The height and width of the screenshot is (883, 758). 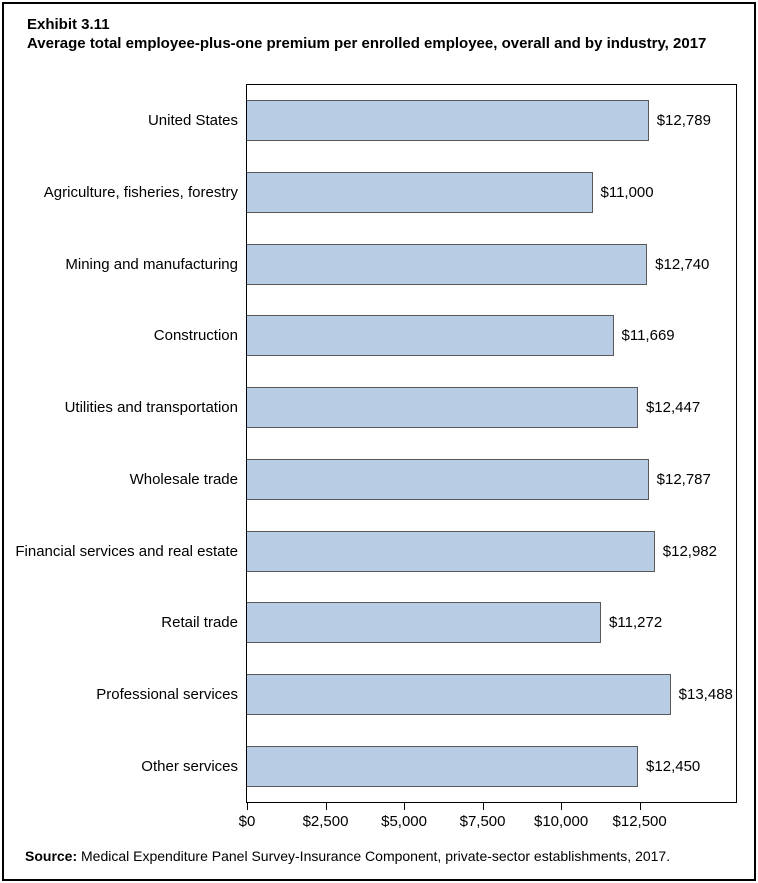 I want to click on x-axis: $0 $2,500 $5,000 $7,500 $10,000 $12,500, so click(x=488, y=823).